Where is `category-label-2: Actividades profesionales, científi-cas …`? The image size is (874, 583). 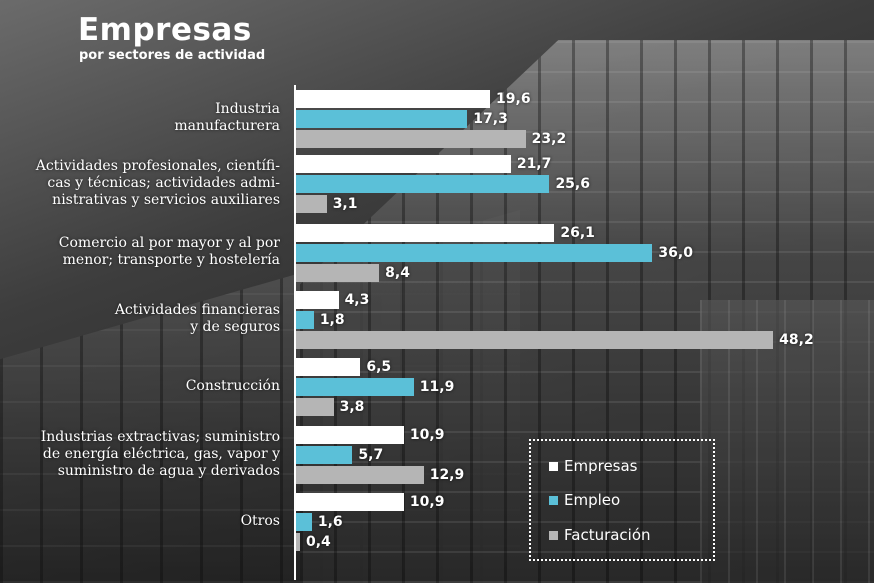
category-label-2: Actividades profesionales, científi-cas … is located at coordinates (158, 183).